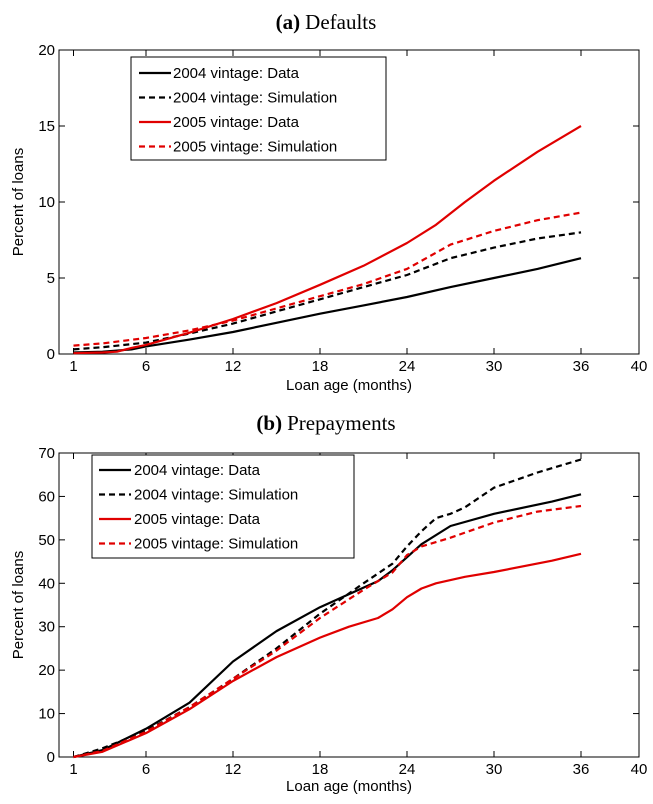  I want to click on panel-b-y-axis-label: Percent of loans, so click(18, 605).